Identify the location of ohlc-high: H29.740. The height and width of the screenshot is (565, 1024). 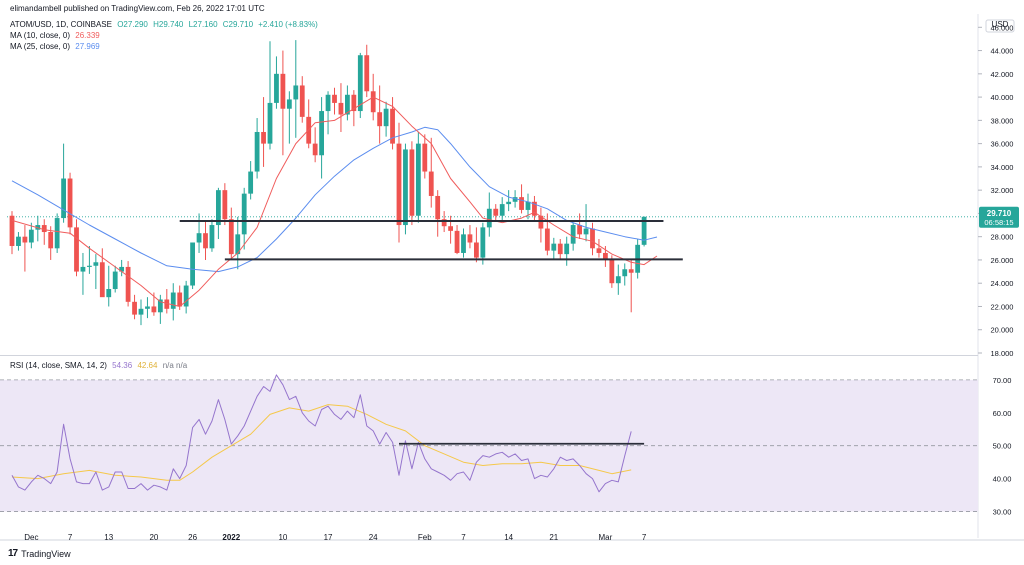
(168, 24).